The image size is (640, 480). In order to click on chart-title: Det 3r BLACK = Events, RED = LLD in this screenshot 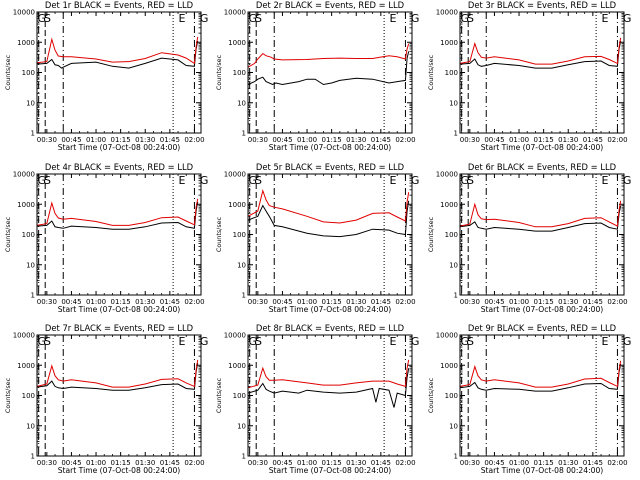, I will do `click(542, 5)`.